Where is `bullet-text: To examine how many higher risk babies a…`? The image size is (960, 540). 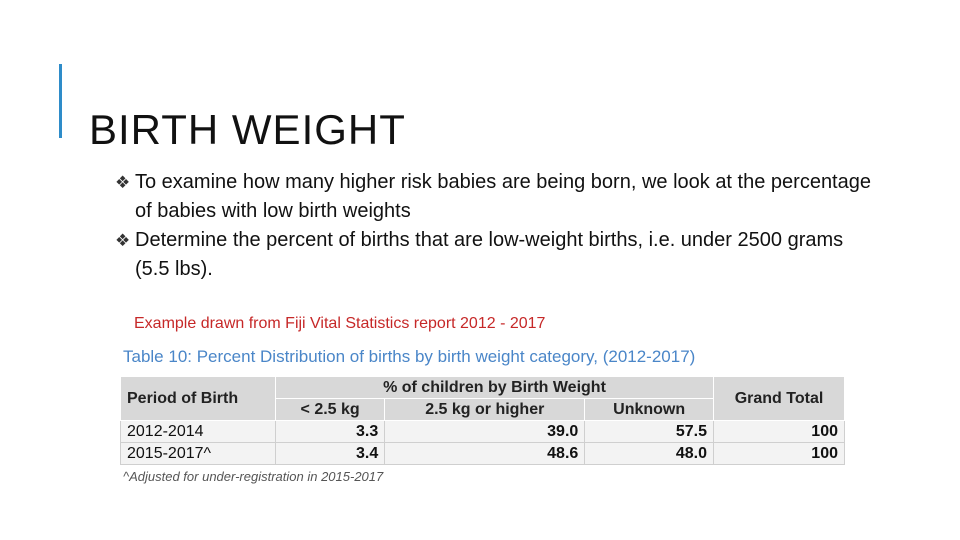
bullet-text: To examine how many higher risk babies a… is located at coordinates (503, 196).